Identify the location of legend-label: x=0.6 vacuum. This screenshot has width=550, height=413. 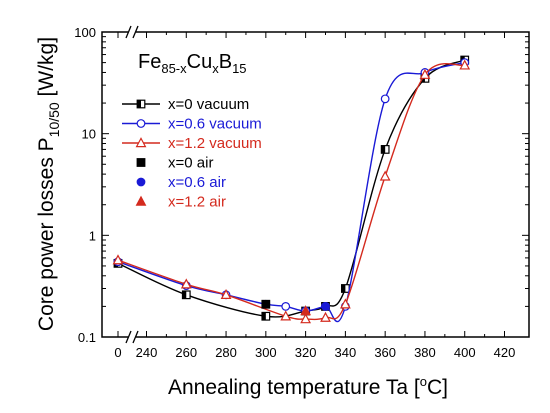
(215, 124).